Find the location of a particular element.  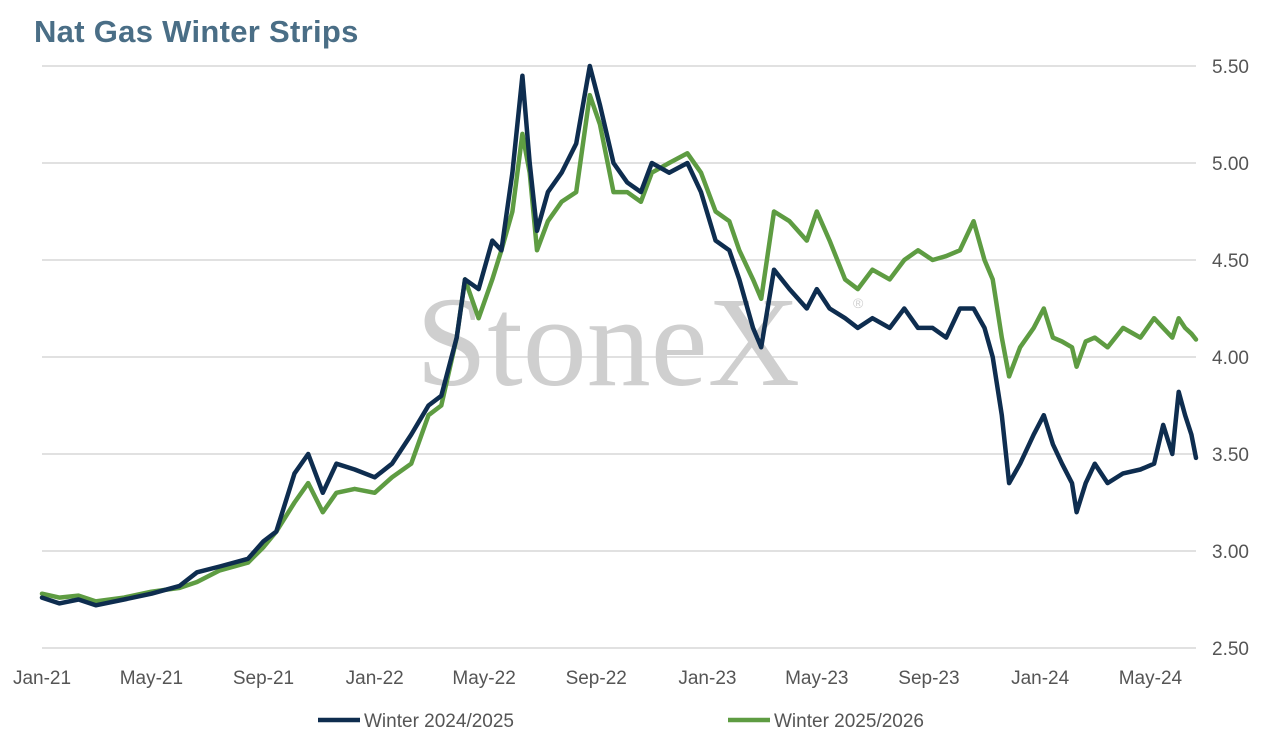

y-tick-label: 4.00 is located at coordinates (1230, 358).